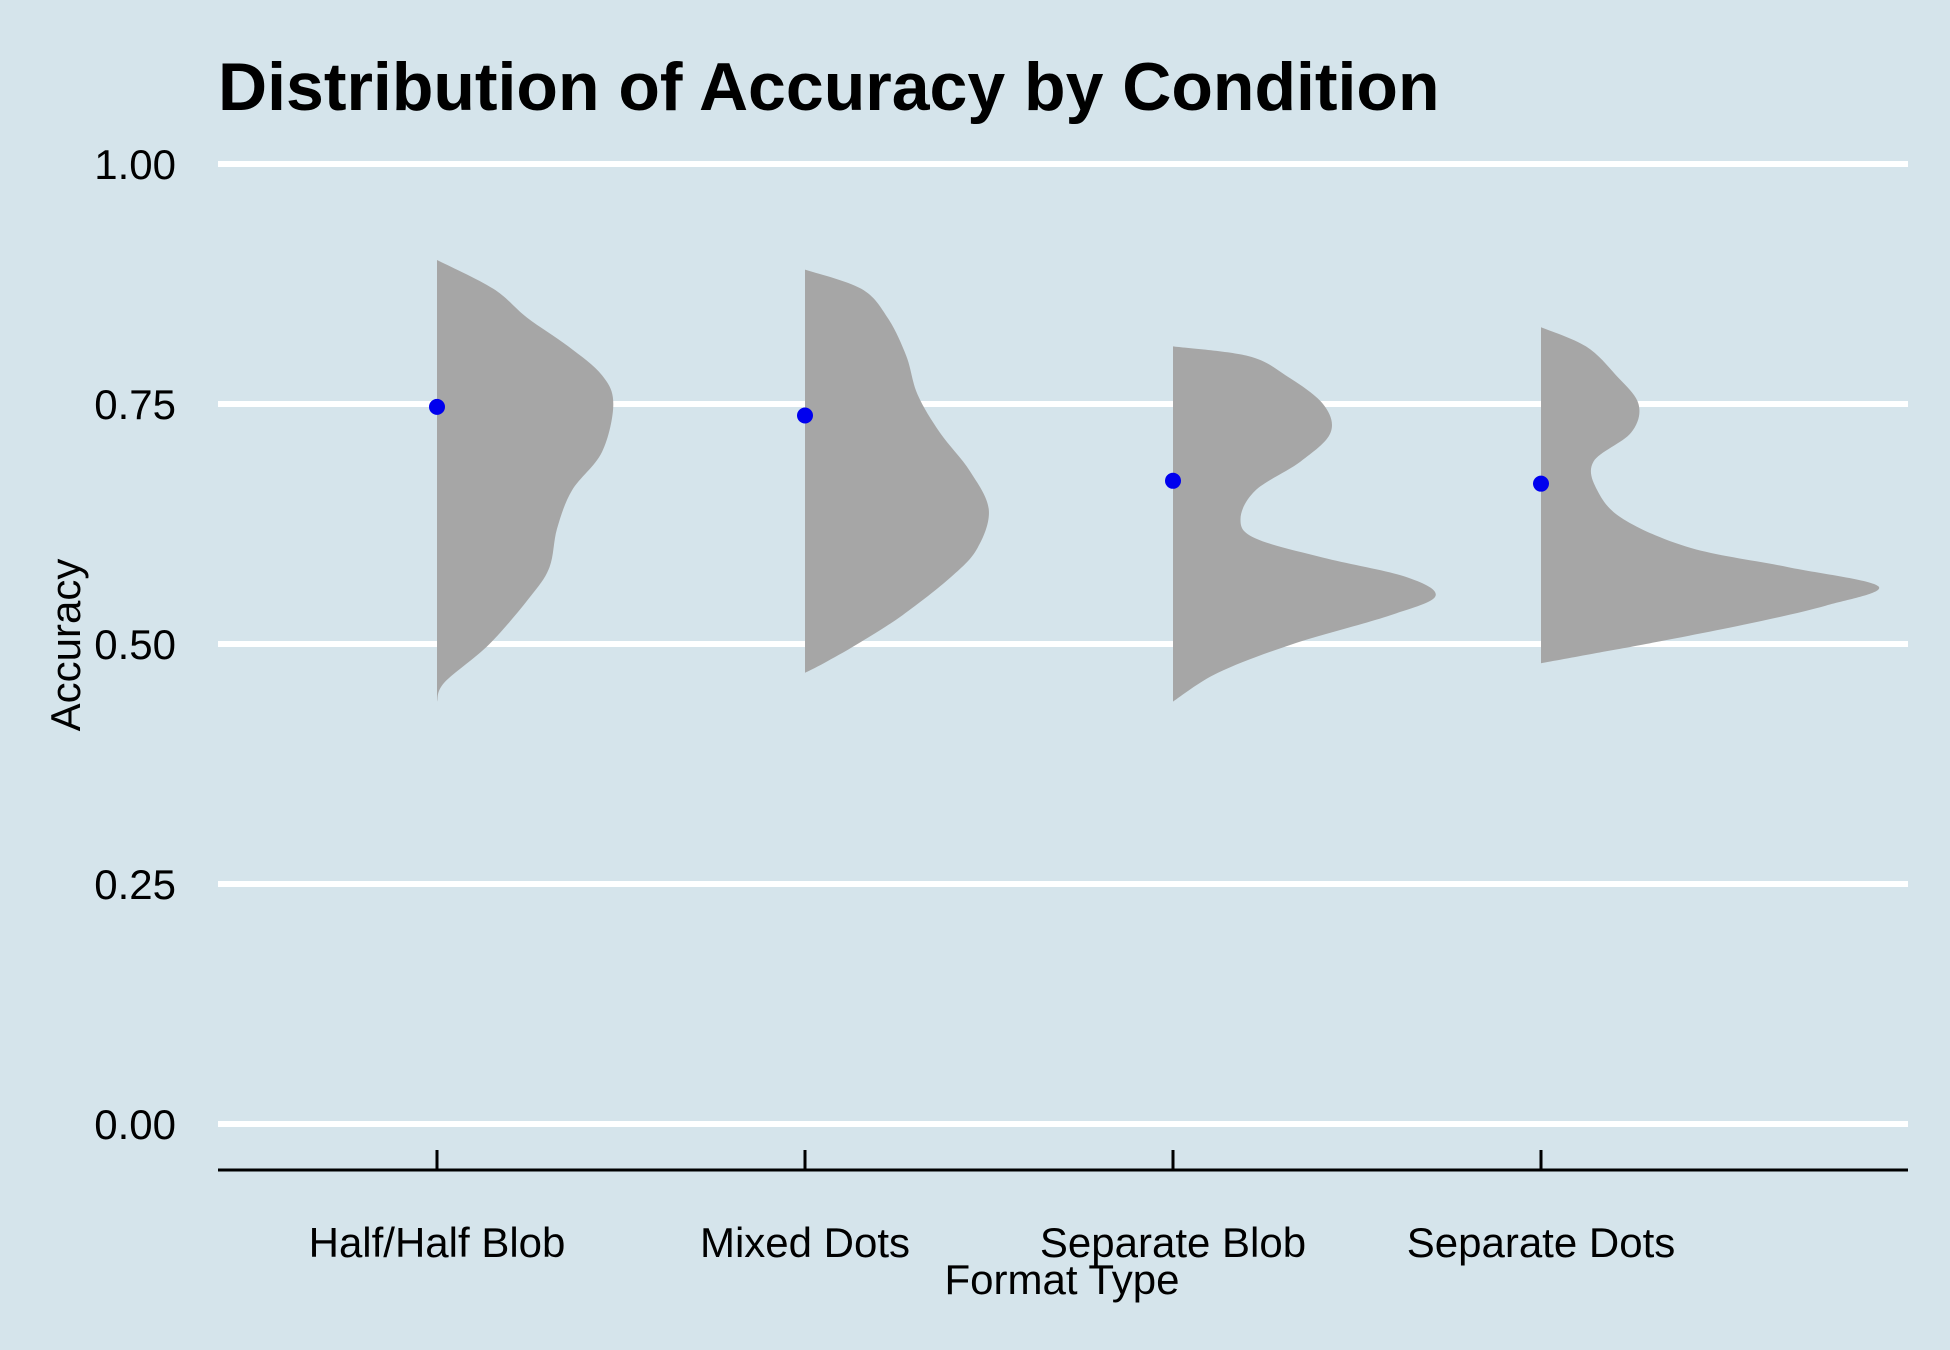  Describe the element at coordinates (1710, 495) in the screenshot. I see `violin-separate-dots` at that location.